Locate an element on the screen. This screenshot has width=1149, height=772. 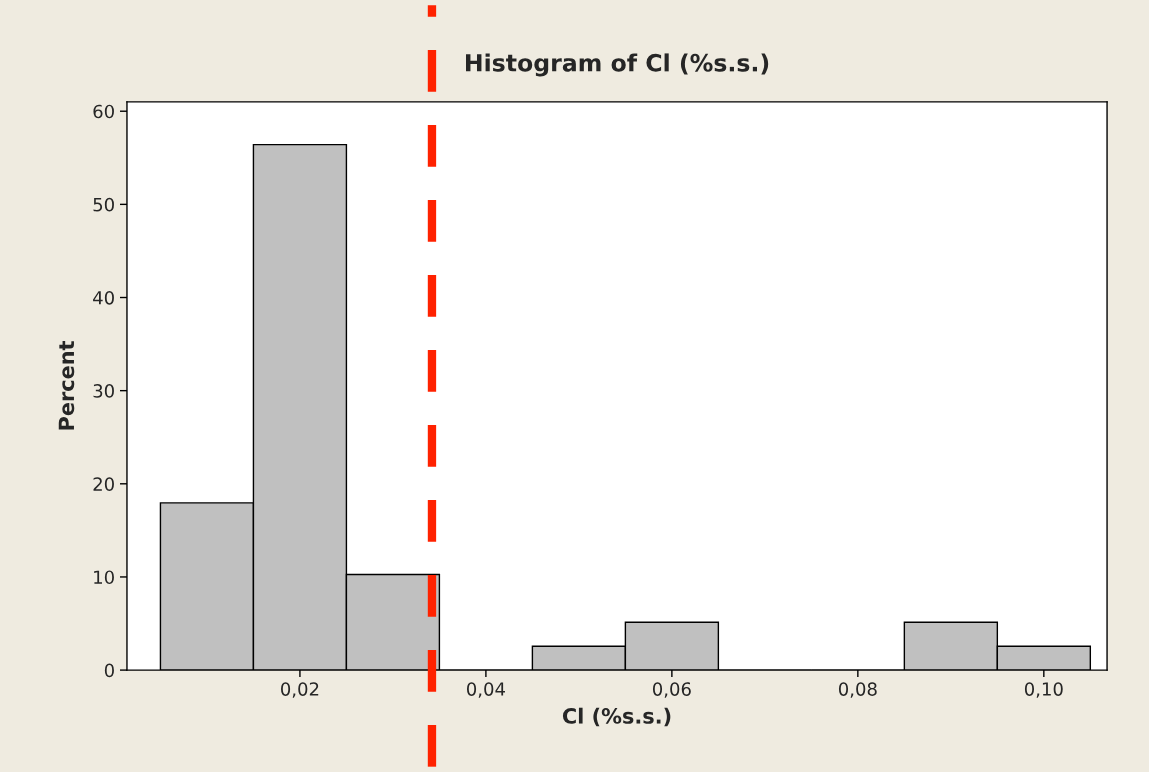
y-tick-label: 30 is located at coordinates (103, 391).